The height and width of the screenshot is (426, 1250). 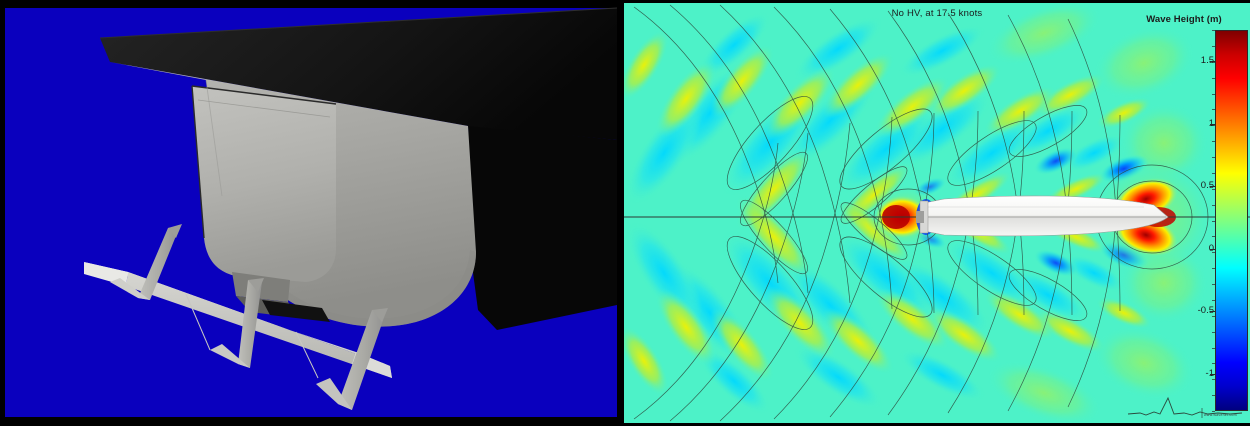 I want to click on colorbar-tick-label: 0, so click(x=1211, y=248).